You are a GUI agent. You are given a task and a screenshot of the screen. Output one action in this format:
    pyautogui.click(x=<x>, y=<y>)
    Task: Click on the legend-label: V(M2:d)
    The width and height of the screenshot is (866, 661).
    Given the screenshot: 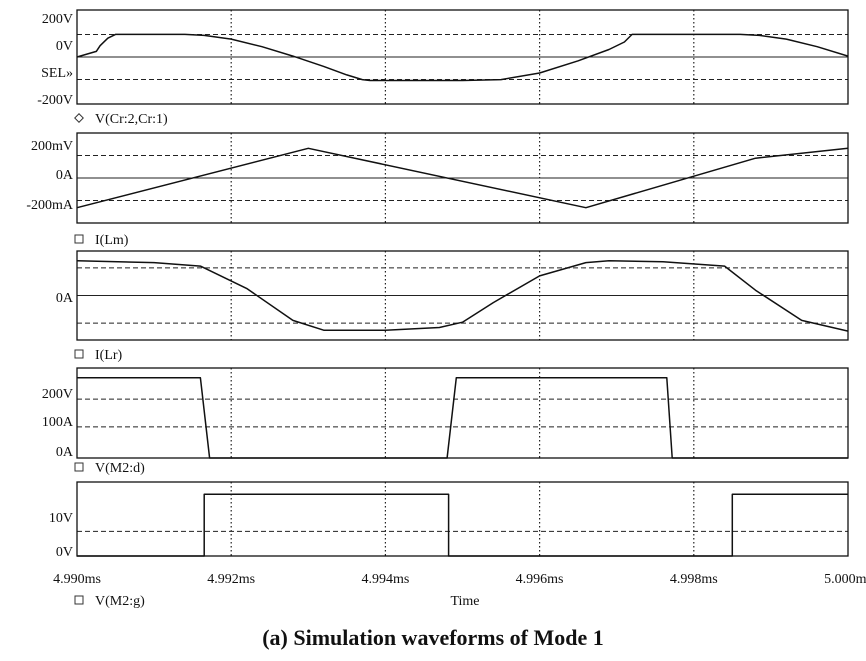 What is the action you would take?
    pyautogui.click(x=120, y=468)
    